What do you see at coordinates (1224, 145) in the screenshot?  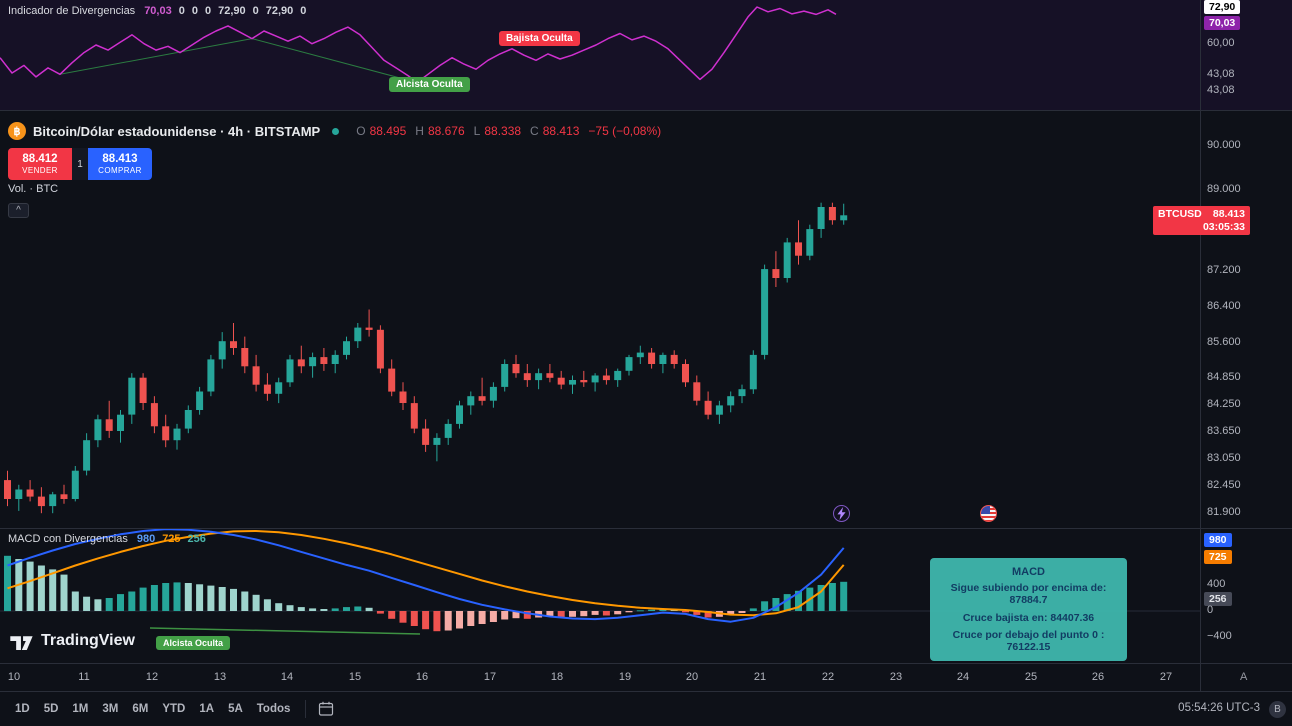 I see `price-axis-label: 90.000` at bounding box center [1224, 145].